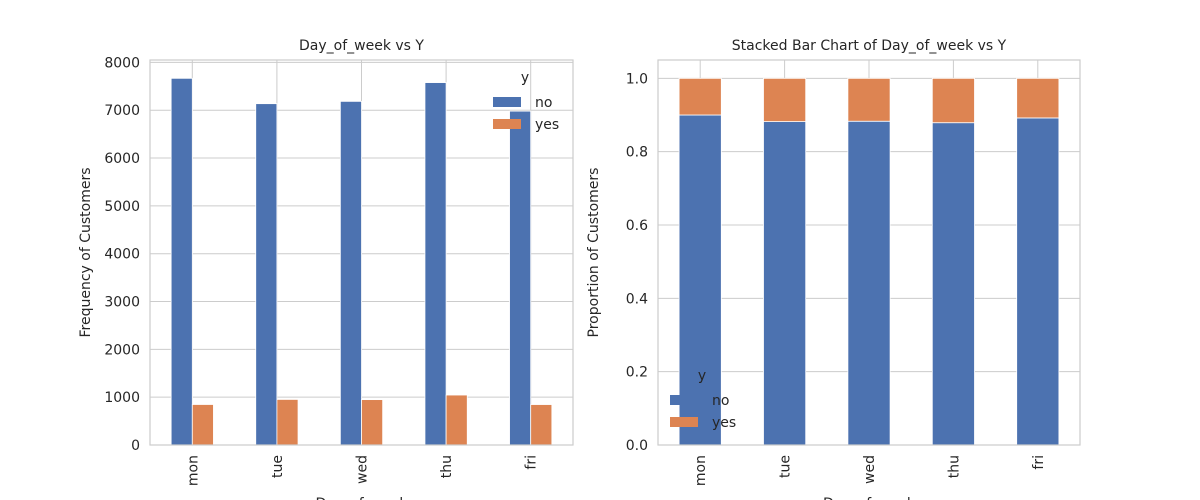 This screenshot has width=1200, height=500. Describe the element at coordinates (122, 63) in the screenshot. I see `y-tick-label: 8000` at that location.